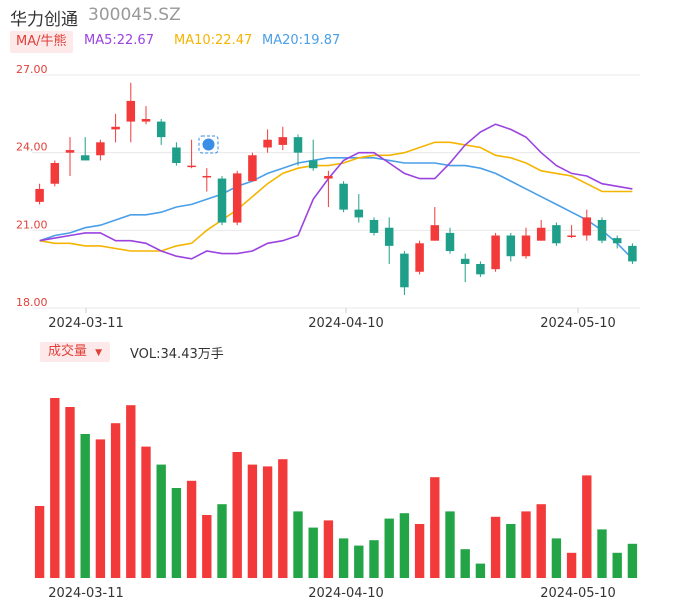 This screenshot has width=686, height=606. I want to click on ma-toggle-button: MA/牛熊, so click(41, 42).